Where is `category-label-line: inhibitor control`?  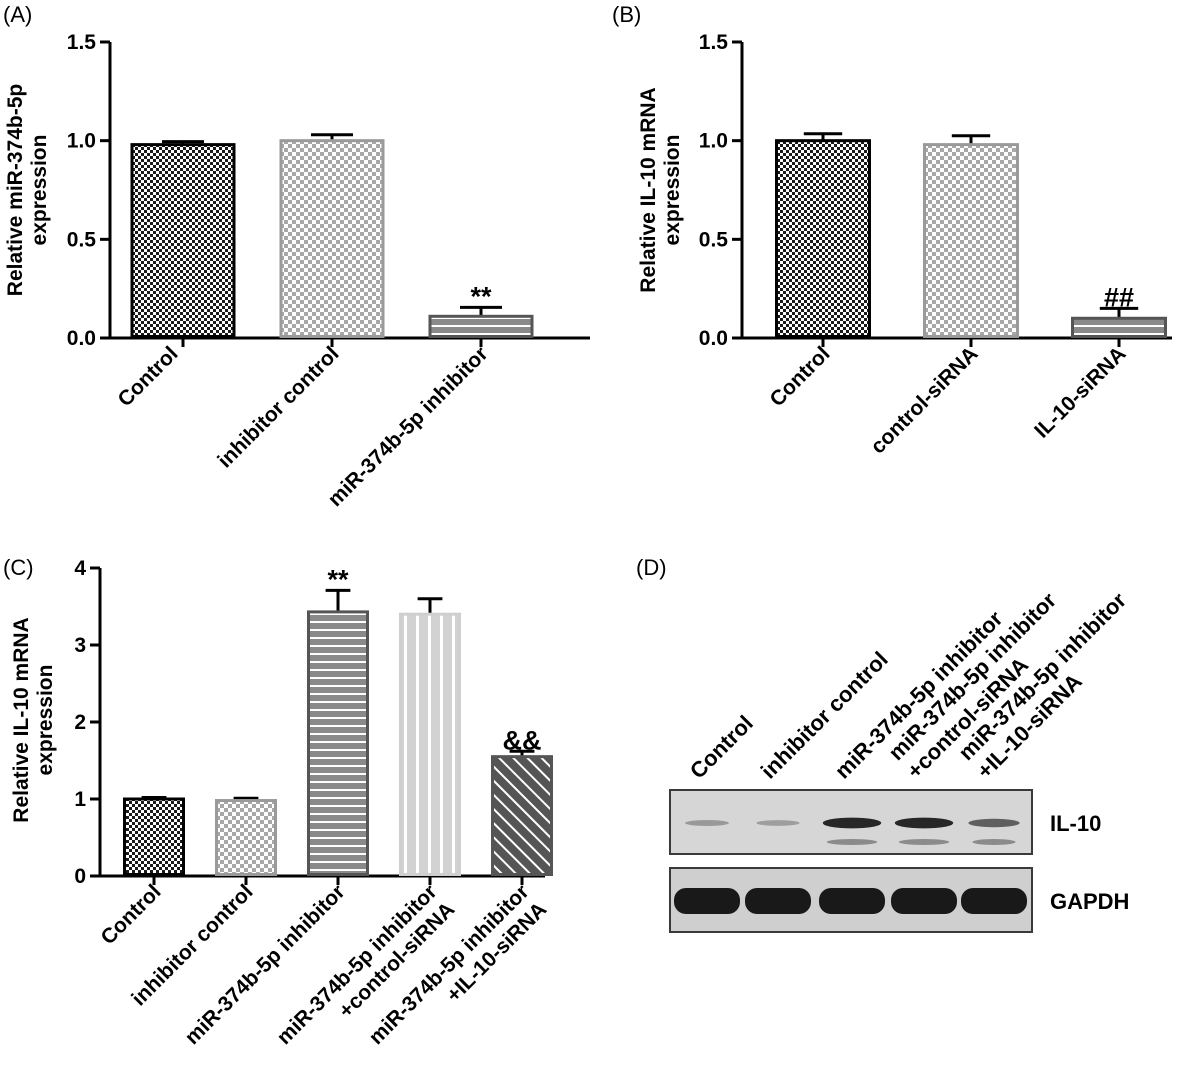 category-label-line: inhibitor control is located at coordinates (278, 407).